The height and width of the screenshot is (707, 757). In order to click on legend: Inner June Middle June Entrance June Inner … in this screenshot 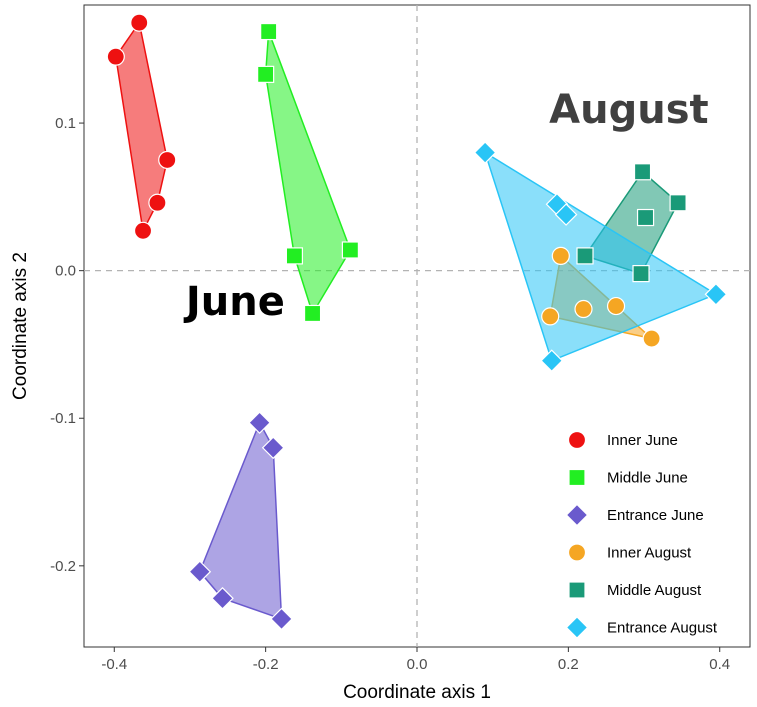, I will do `click(641, 534)`.